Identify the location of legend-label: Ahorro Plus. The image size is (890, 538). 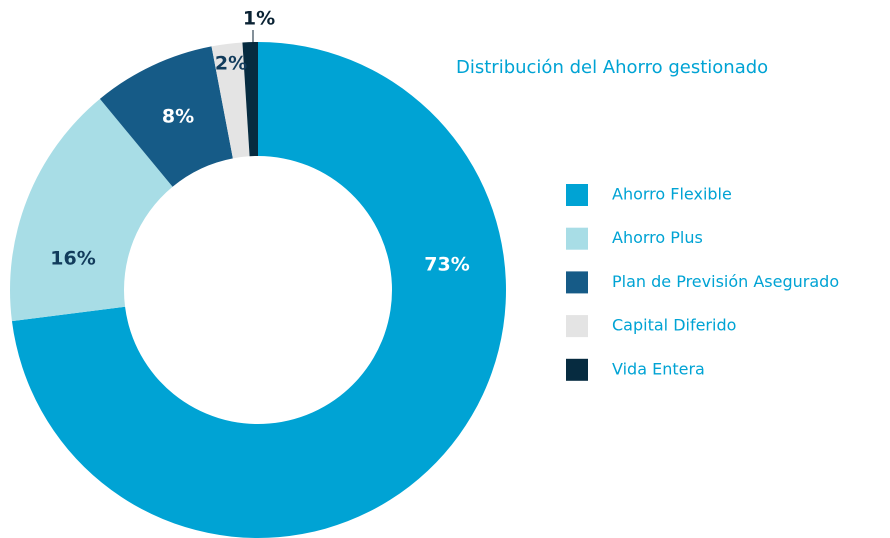
(657, 237).